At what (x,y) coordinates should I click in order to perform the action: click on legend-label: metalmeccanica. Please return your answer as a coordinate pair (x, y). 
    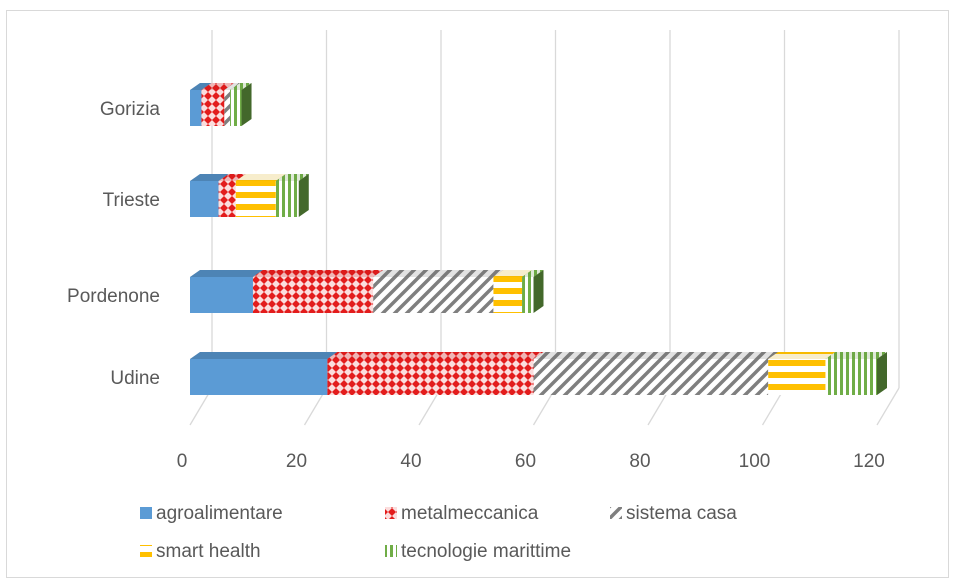
    Looking at the image, I should click on (470, 513).